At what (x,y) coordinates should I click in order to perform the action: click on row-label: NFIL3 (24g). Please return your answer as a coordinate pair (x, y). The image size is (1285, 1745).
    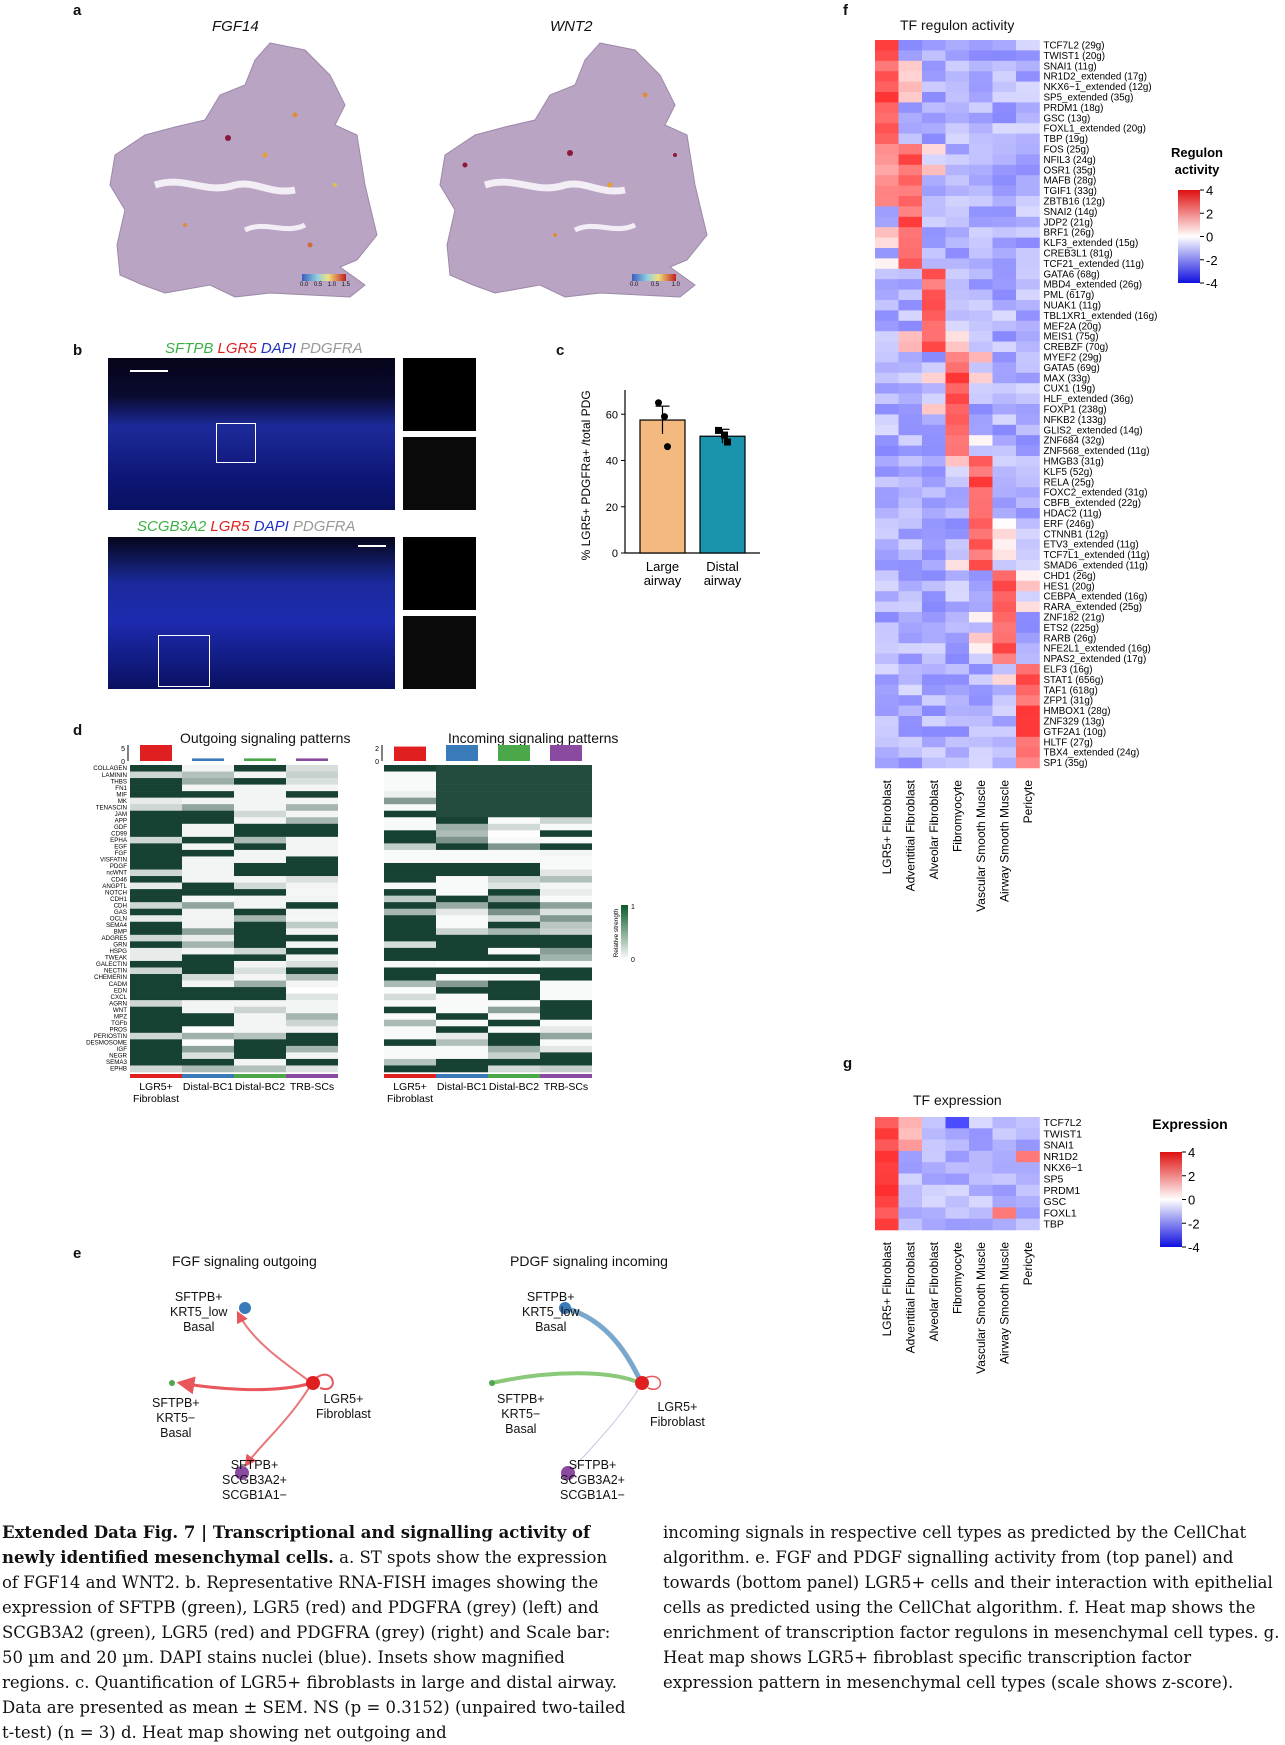
    Looking at the image, I should click on (1070, 160).